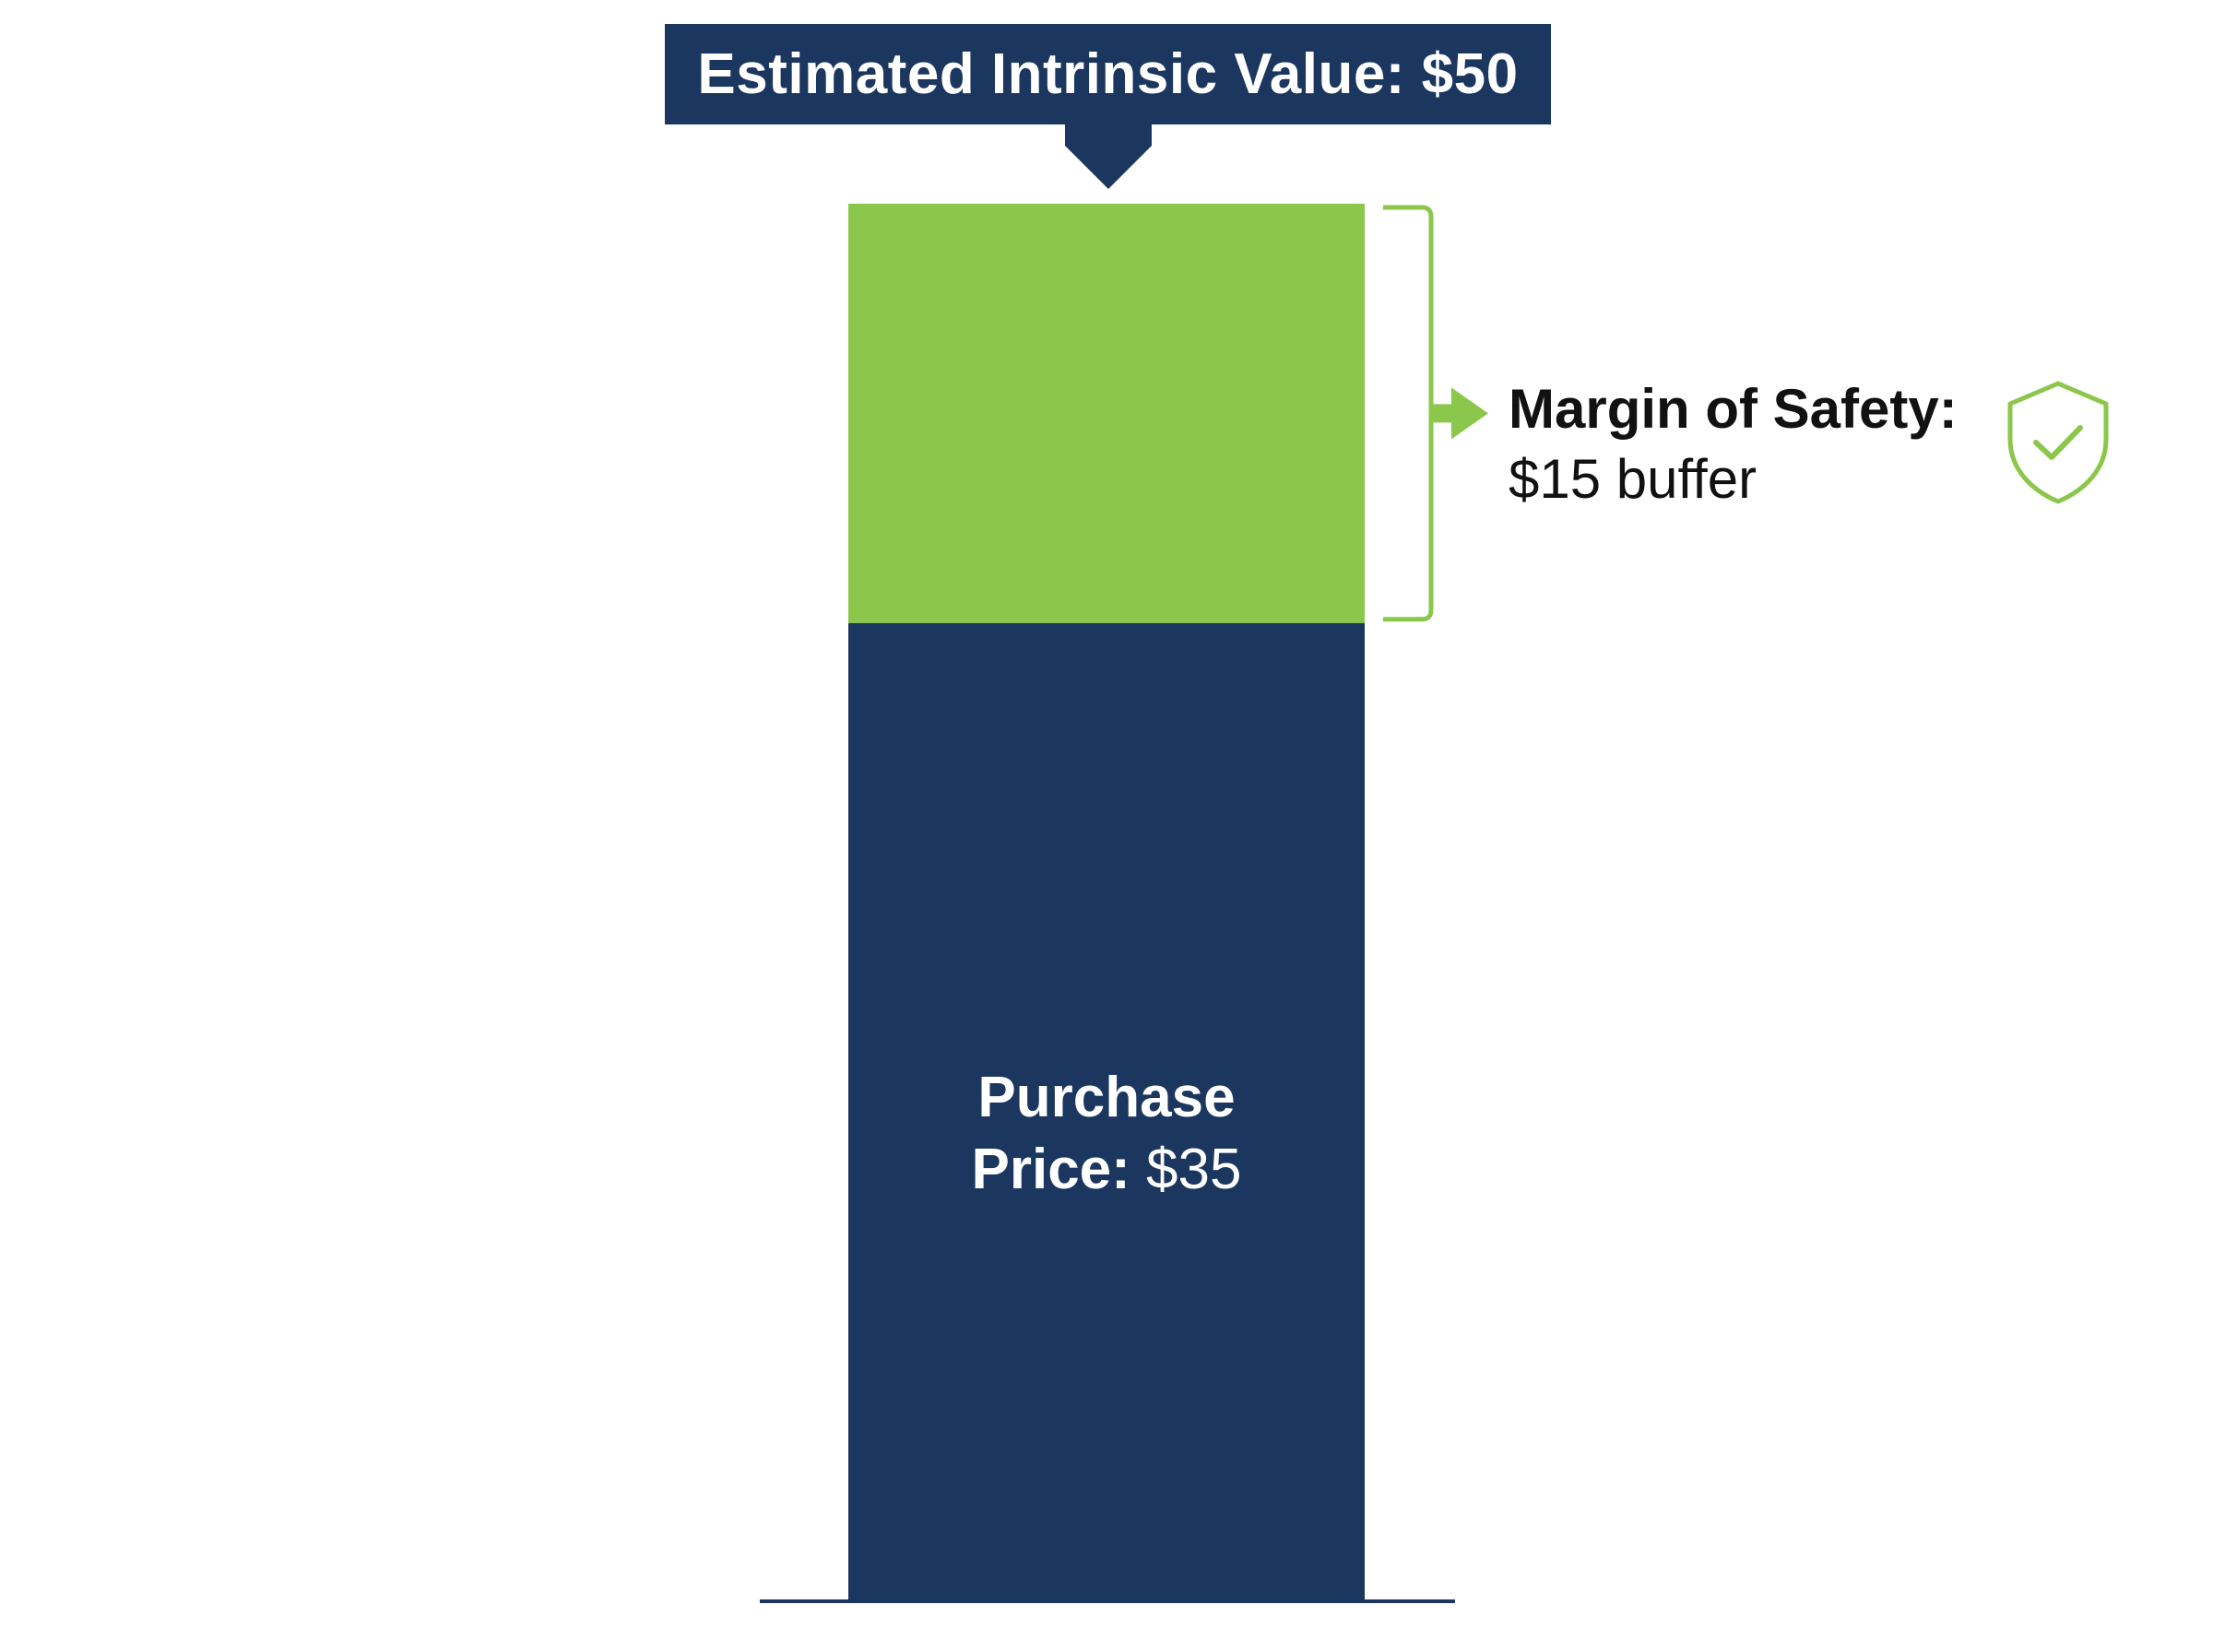 The image size is (2213, 1652). I want to click on margin-of-safety-label: Margin of Safety: $15 buffer, so click(1767, 444).